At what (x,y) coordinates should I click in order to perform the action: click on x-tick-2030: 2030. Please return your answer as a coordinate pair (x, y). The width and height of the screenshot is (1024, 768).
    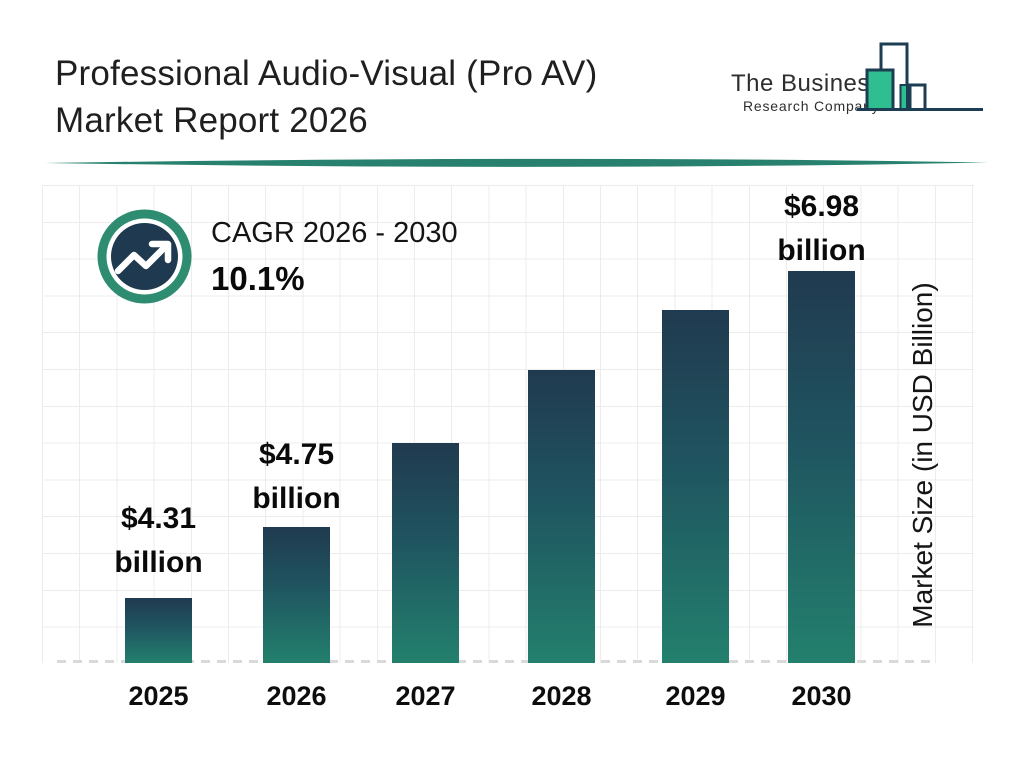
    Looking at the image, I should click on (821, 696).